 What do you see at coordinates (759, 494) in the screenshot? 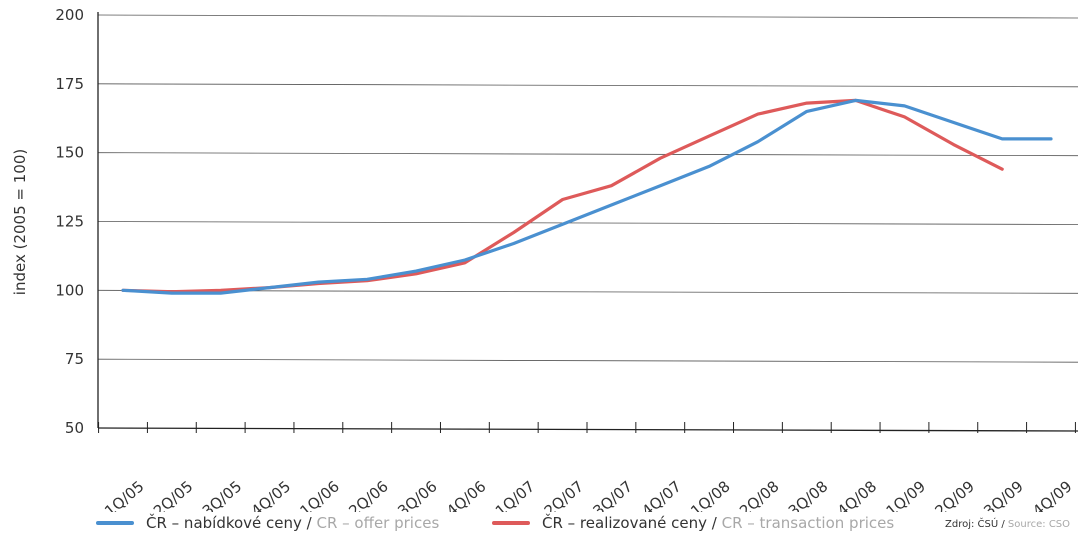
I see `x-tick-label: 2Q/08` at bounding box center [759, 494].